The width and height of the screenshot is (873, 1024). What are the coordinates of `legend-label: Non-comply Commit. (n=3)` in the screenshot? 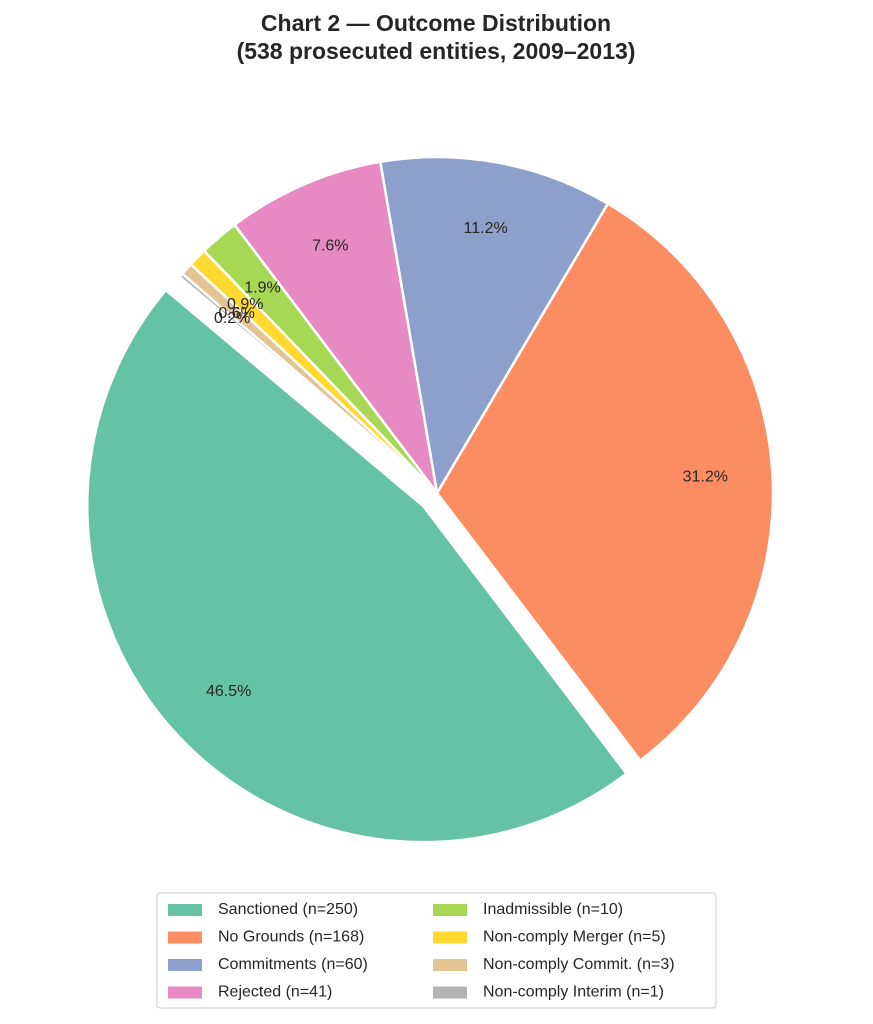 It's located at (579, 964).